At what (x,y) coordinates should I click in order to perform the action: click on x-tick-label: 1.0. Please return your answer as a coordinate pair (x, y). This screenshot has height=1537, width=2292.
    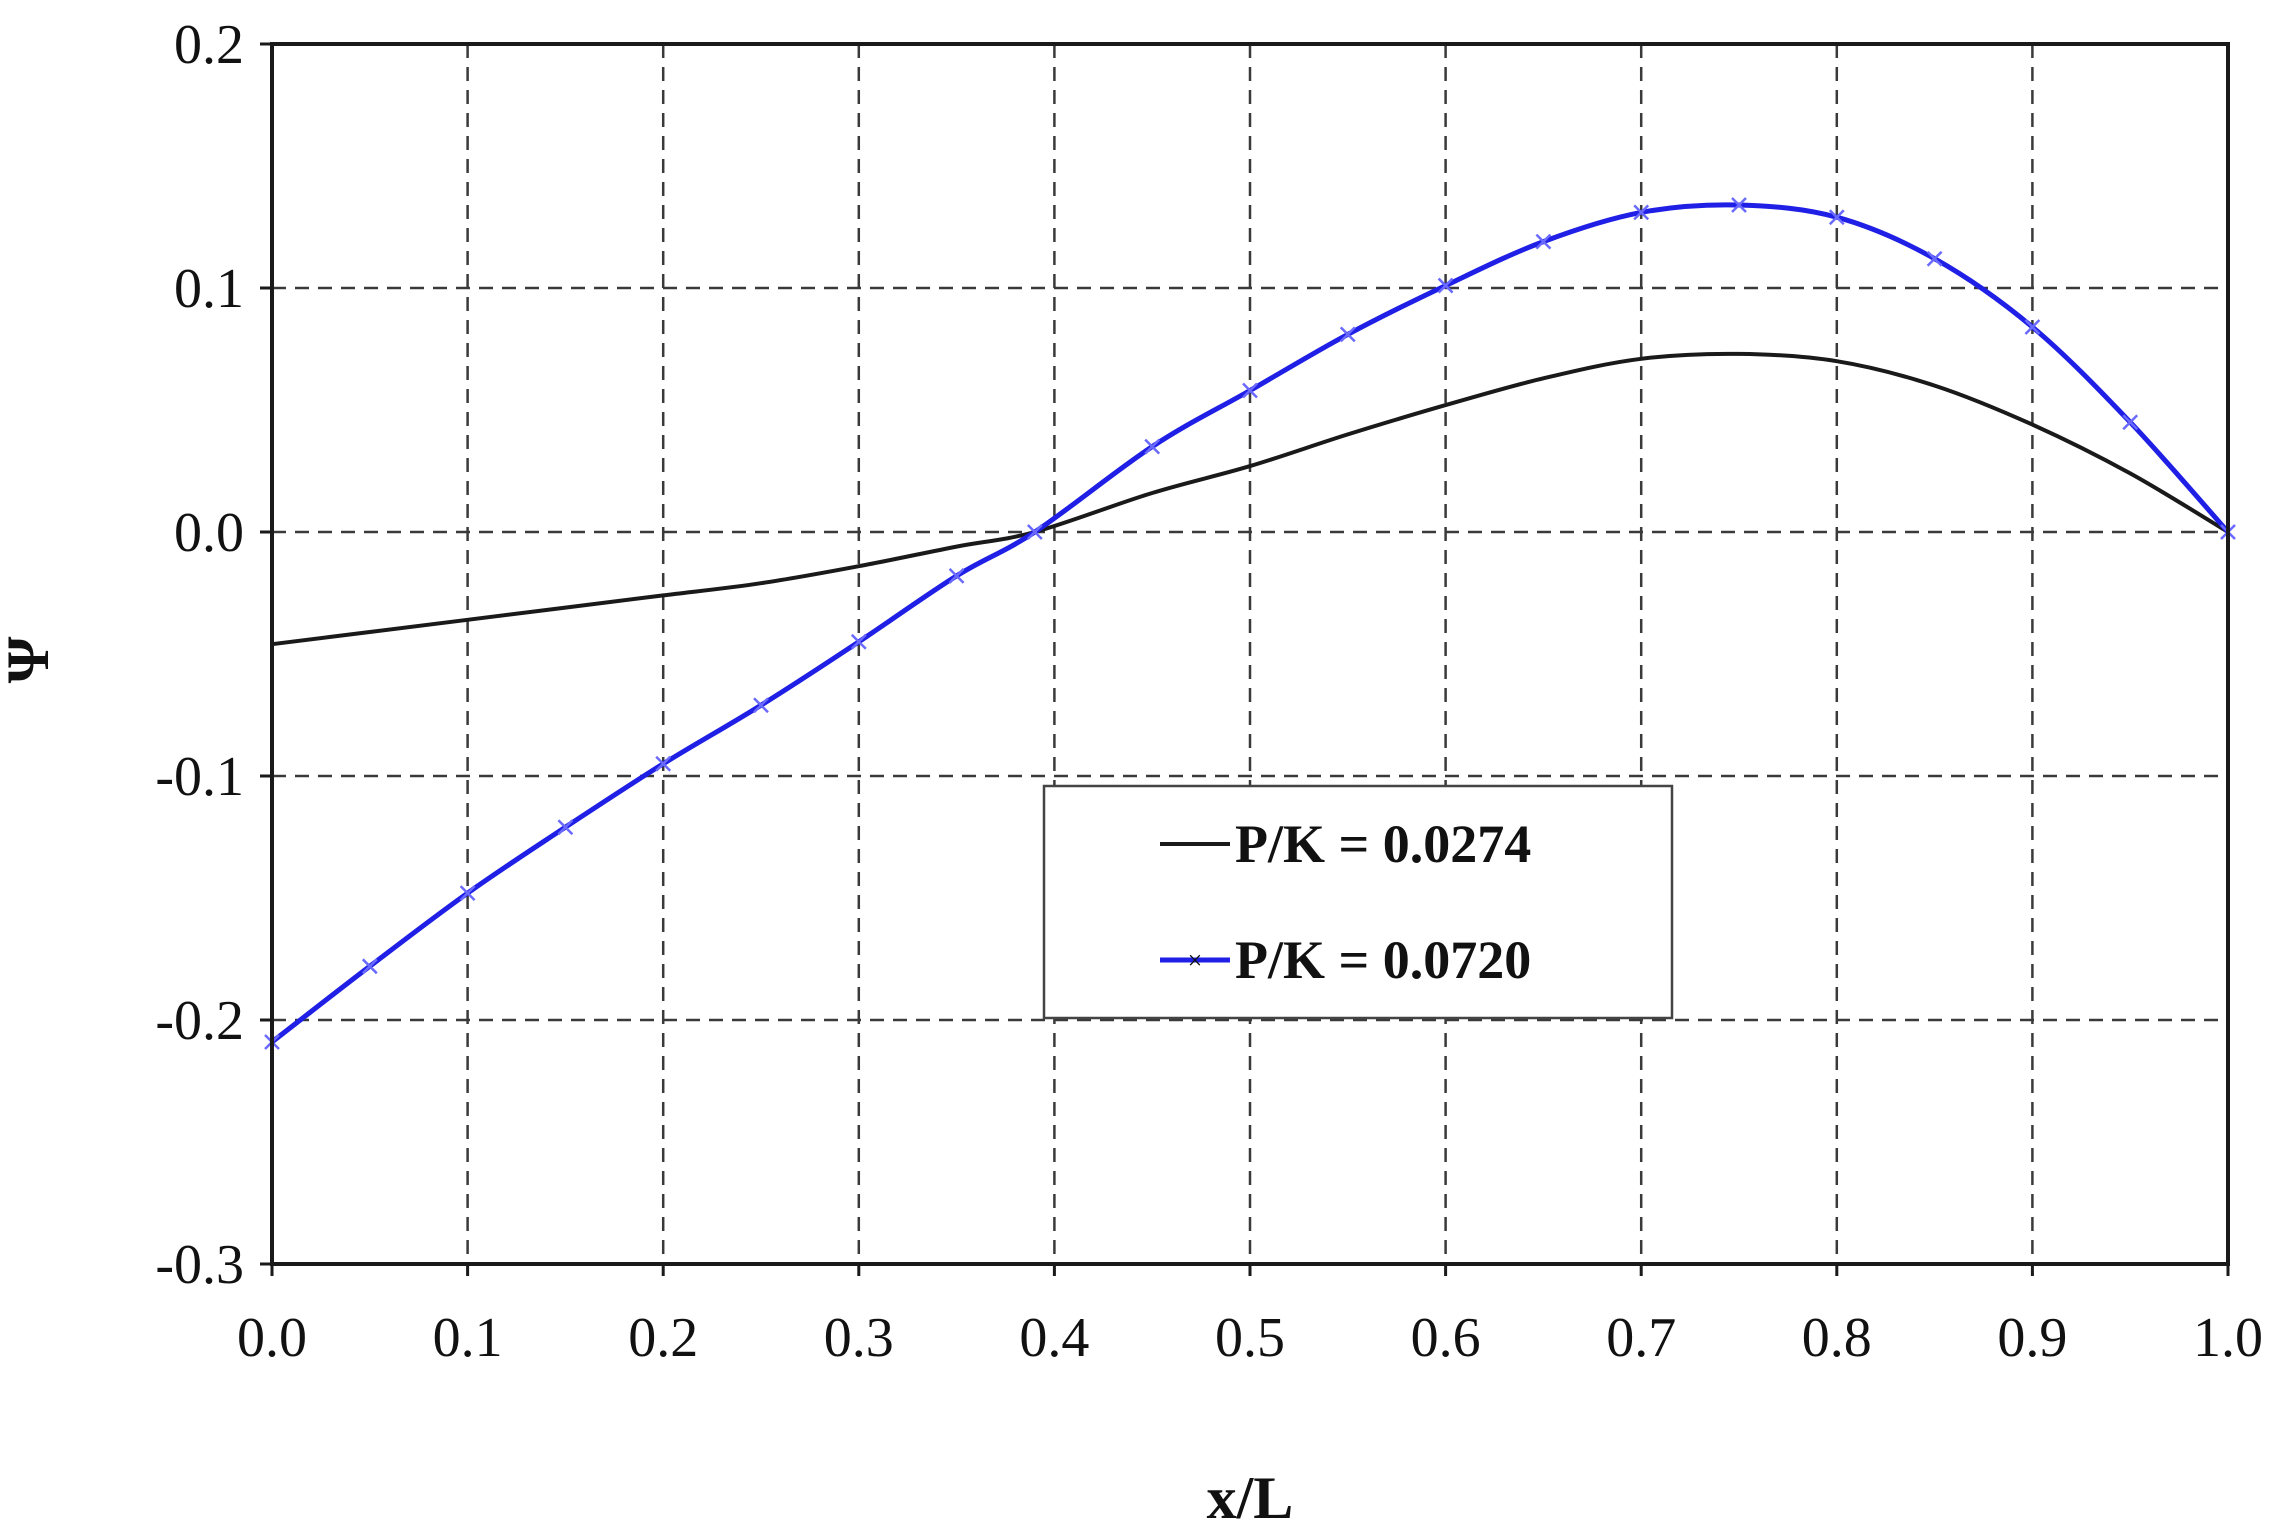
    Looking at the image, I should click on (2228, 1338).